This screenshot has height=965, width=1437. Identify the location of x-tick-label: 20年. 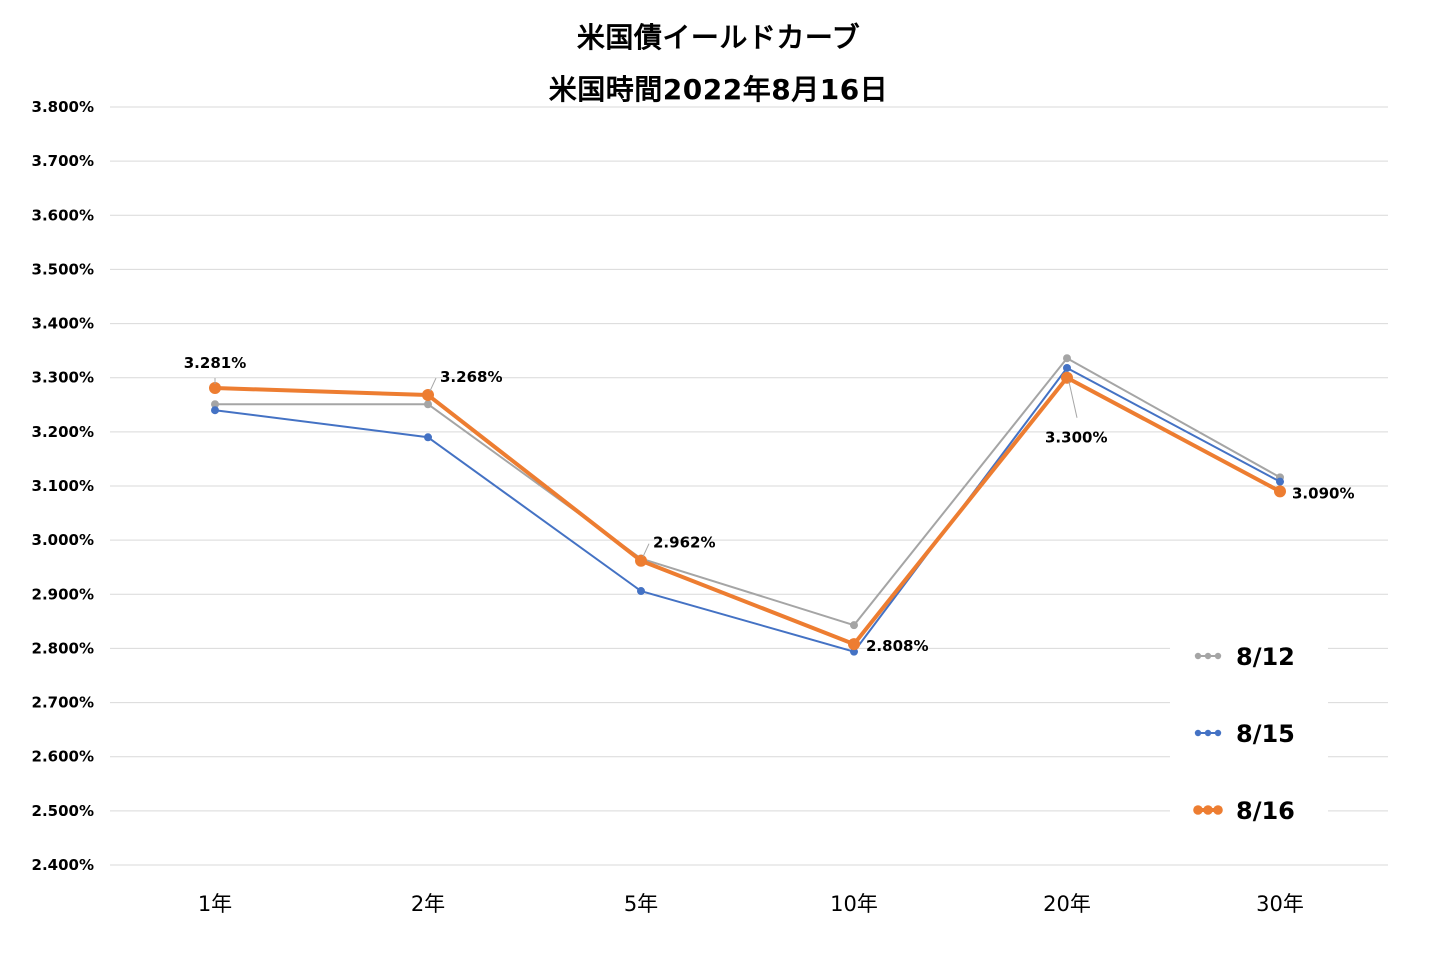
(1067, 904).